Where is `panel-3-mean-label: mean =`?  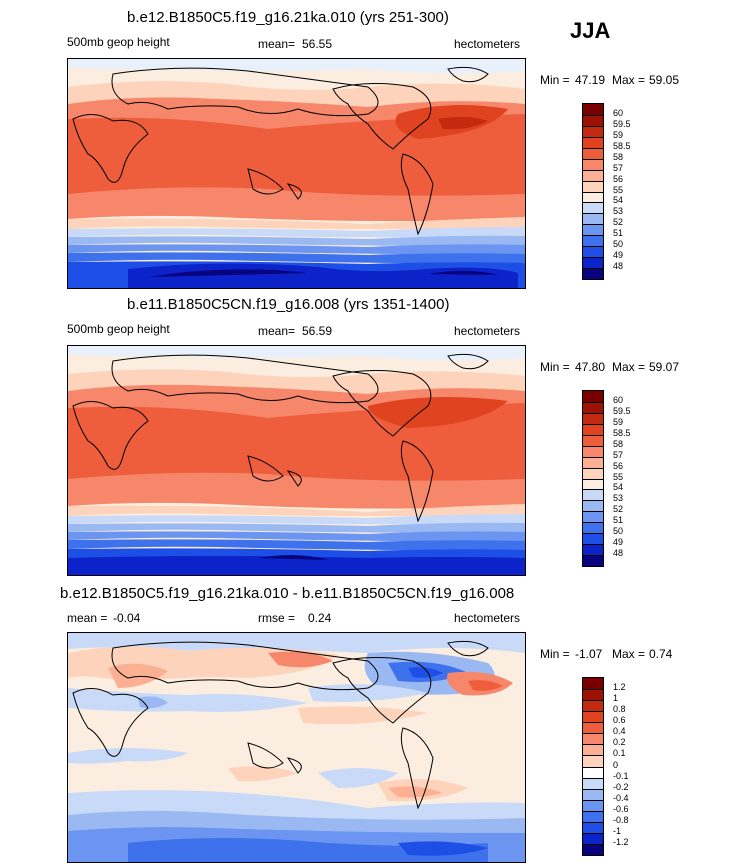 panel-3-mean-label: mean = is located at coordinates (87, 618).